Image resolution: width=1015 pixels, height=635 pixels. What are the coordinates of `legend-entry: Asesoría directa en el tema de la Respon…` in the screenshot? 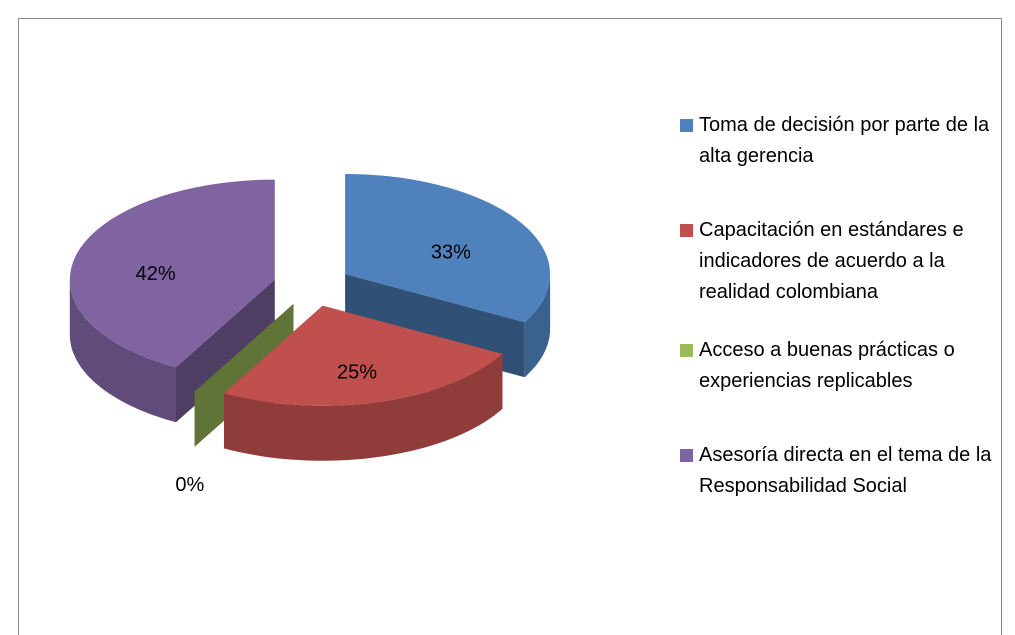 It's located at (844, 471).